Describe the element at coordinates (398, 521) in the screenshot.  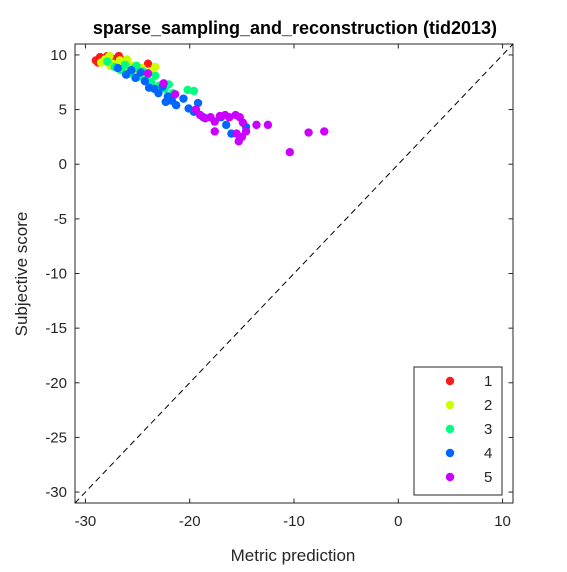
I see `x-tick-label: 0` at that location.